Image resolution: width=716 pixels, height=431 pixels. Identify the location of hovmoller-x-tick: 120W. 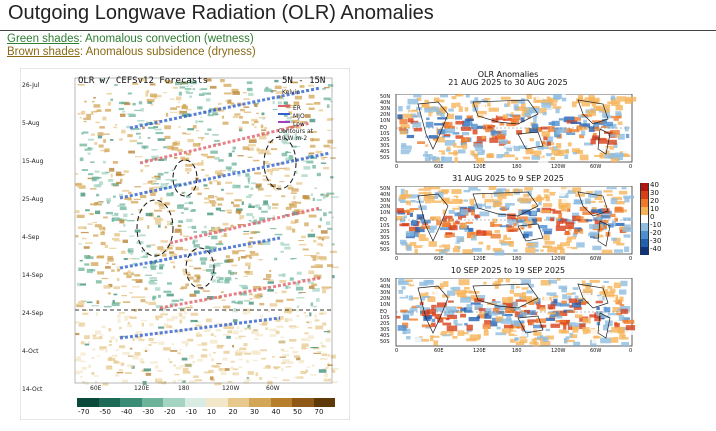
(231, 388).